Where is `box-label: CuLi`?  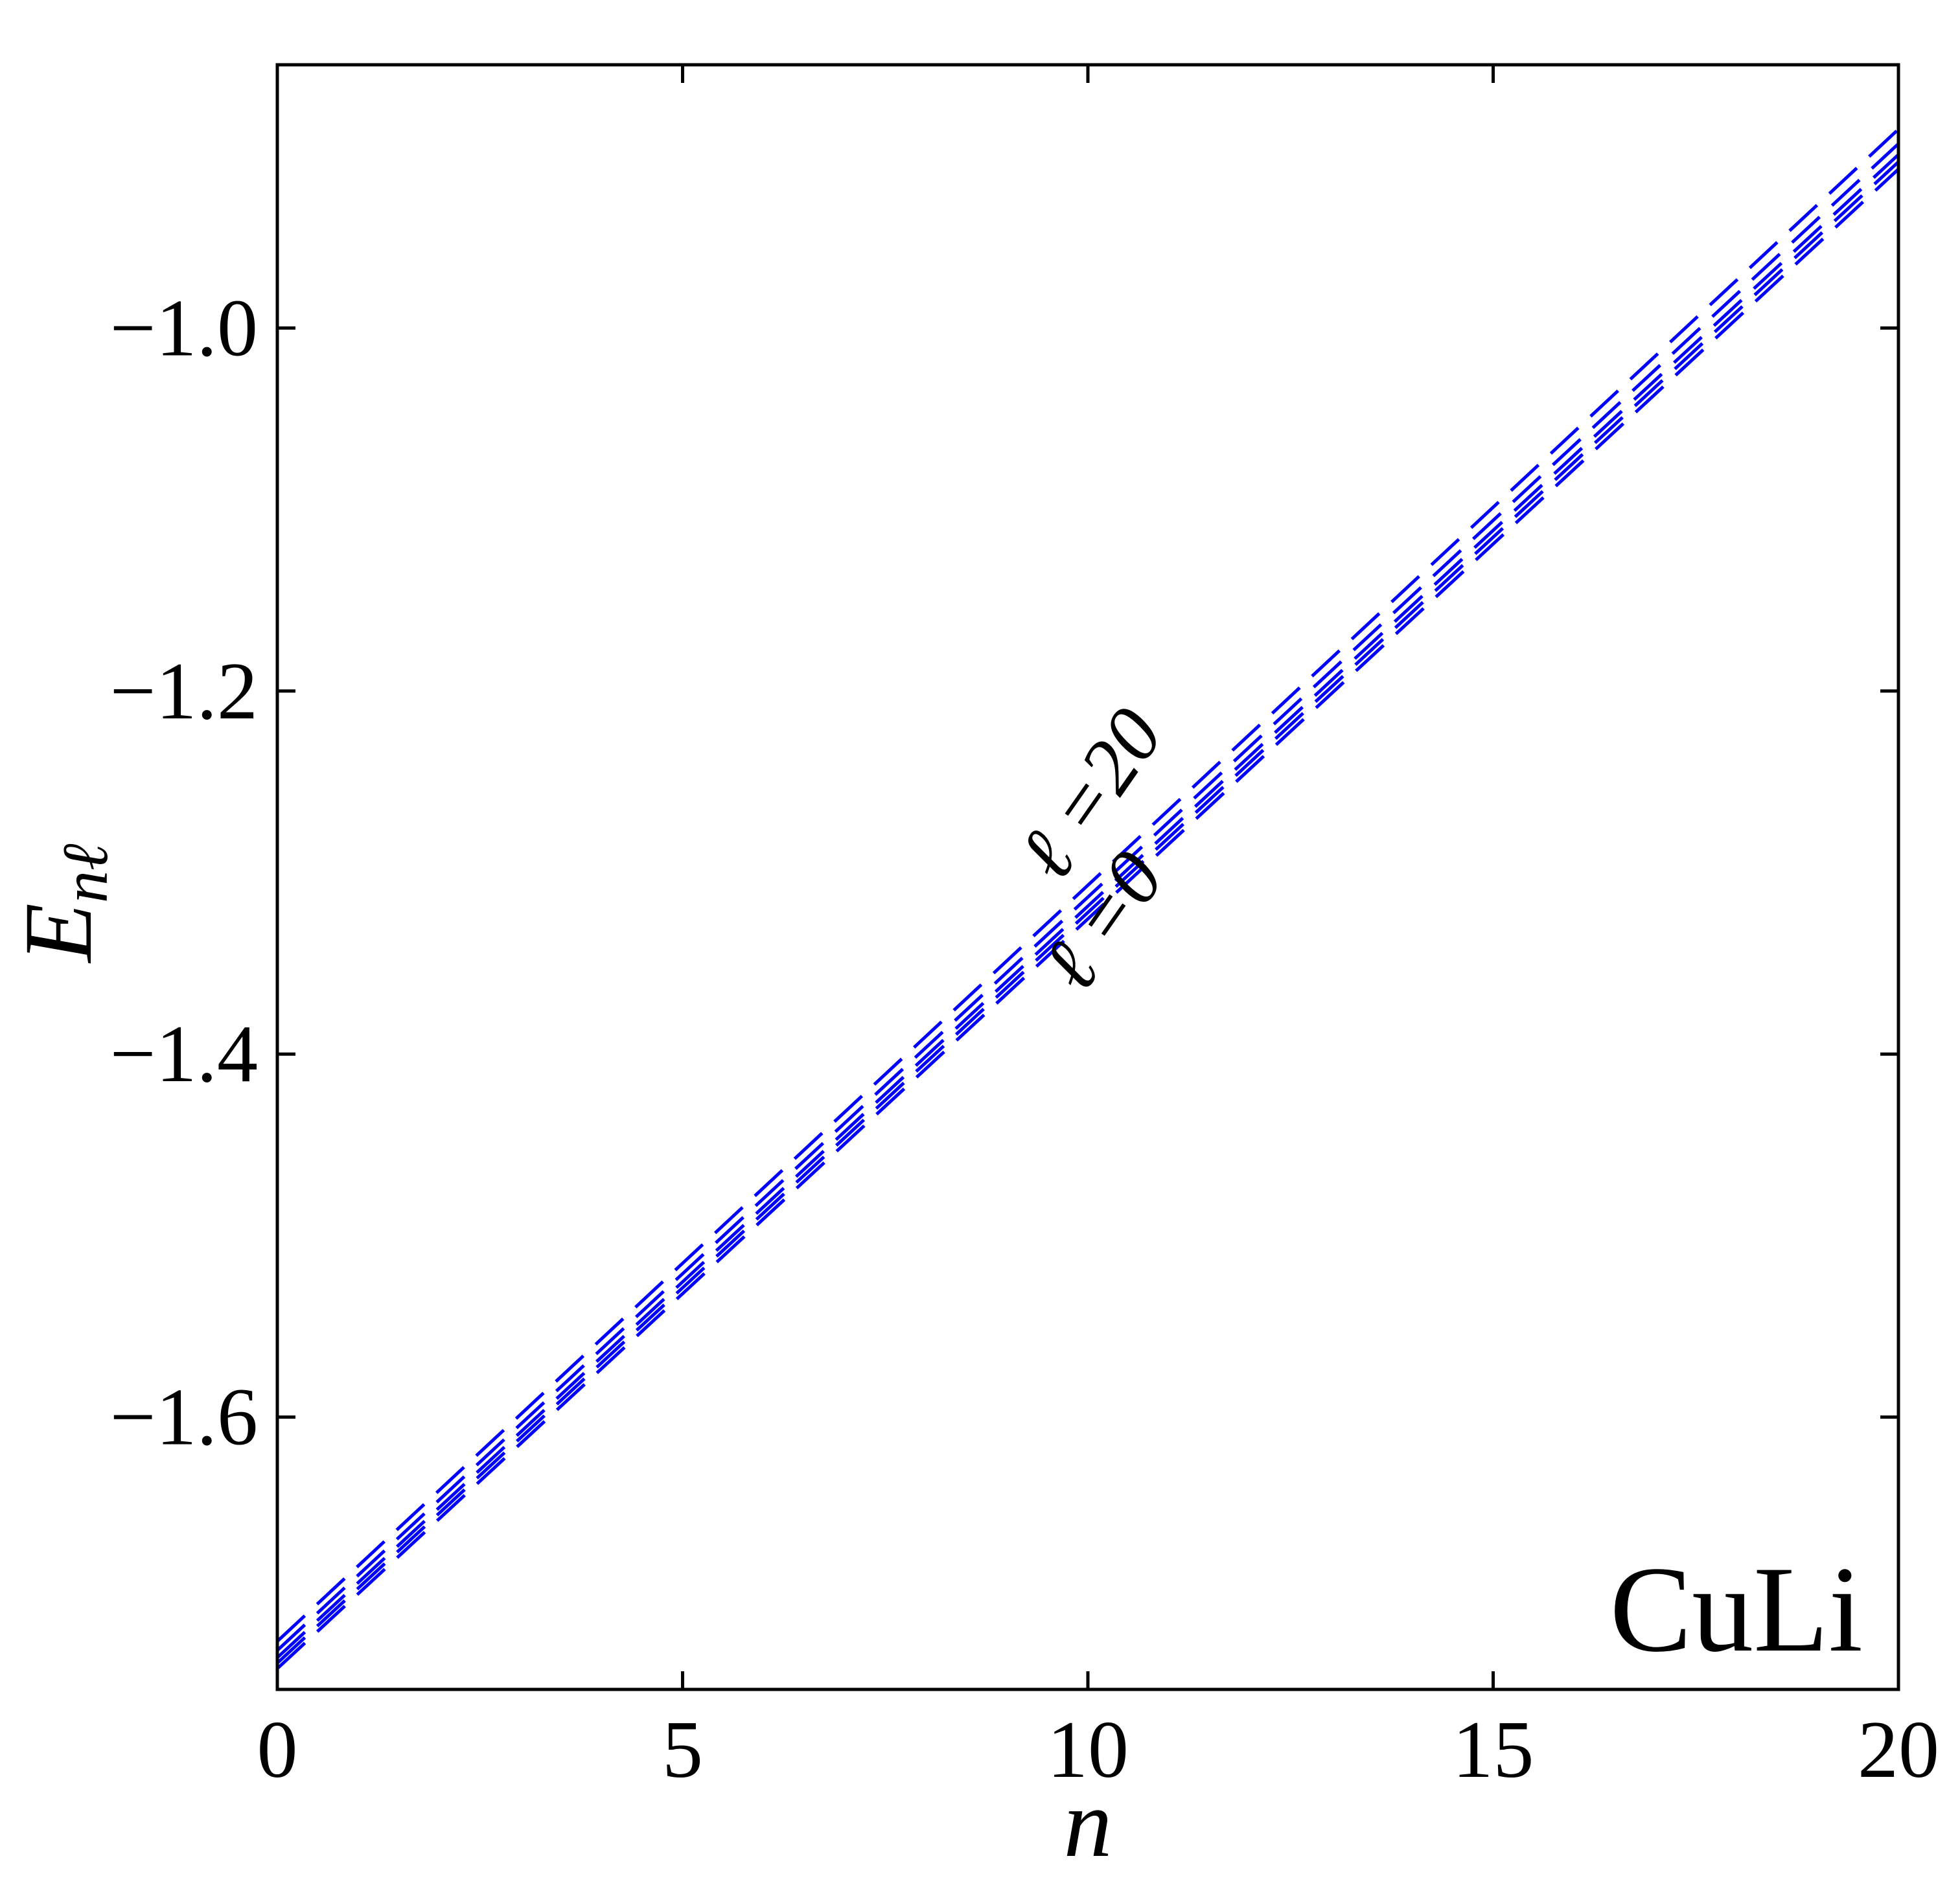
box-label: CuLi is located at coordinates (1736, 1610).